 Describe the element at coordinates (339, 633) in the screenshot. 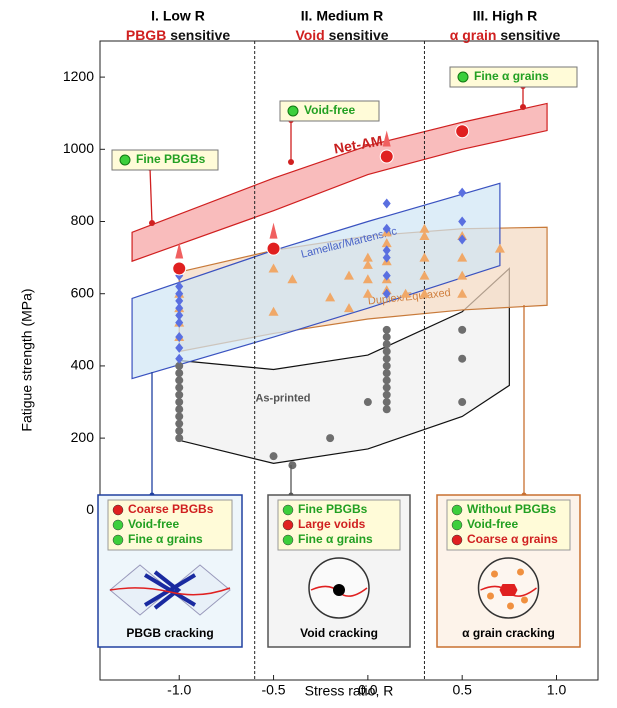

I see `panel-caption: Void cracking` at that location.